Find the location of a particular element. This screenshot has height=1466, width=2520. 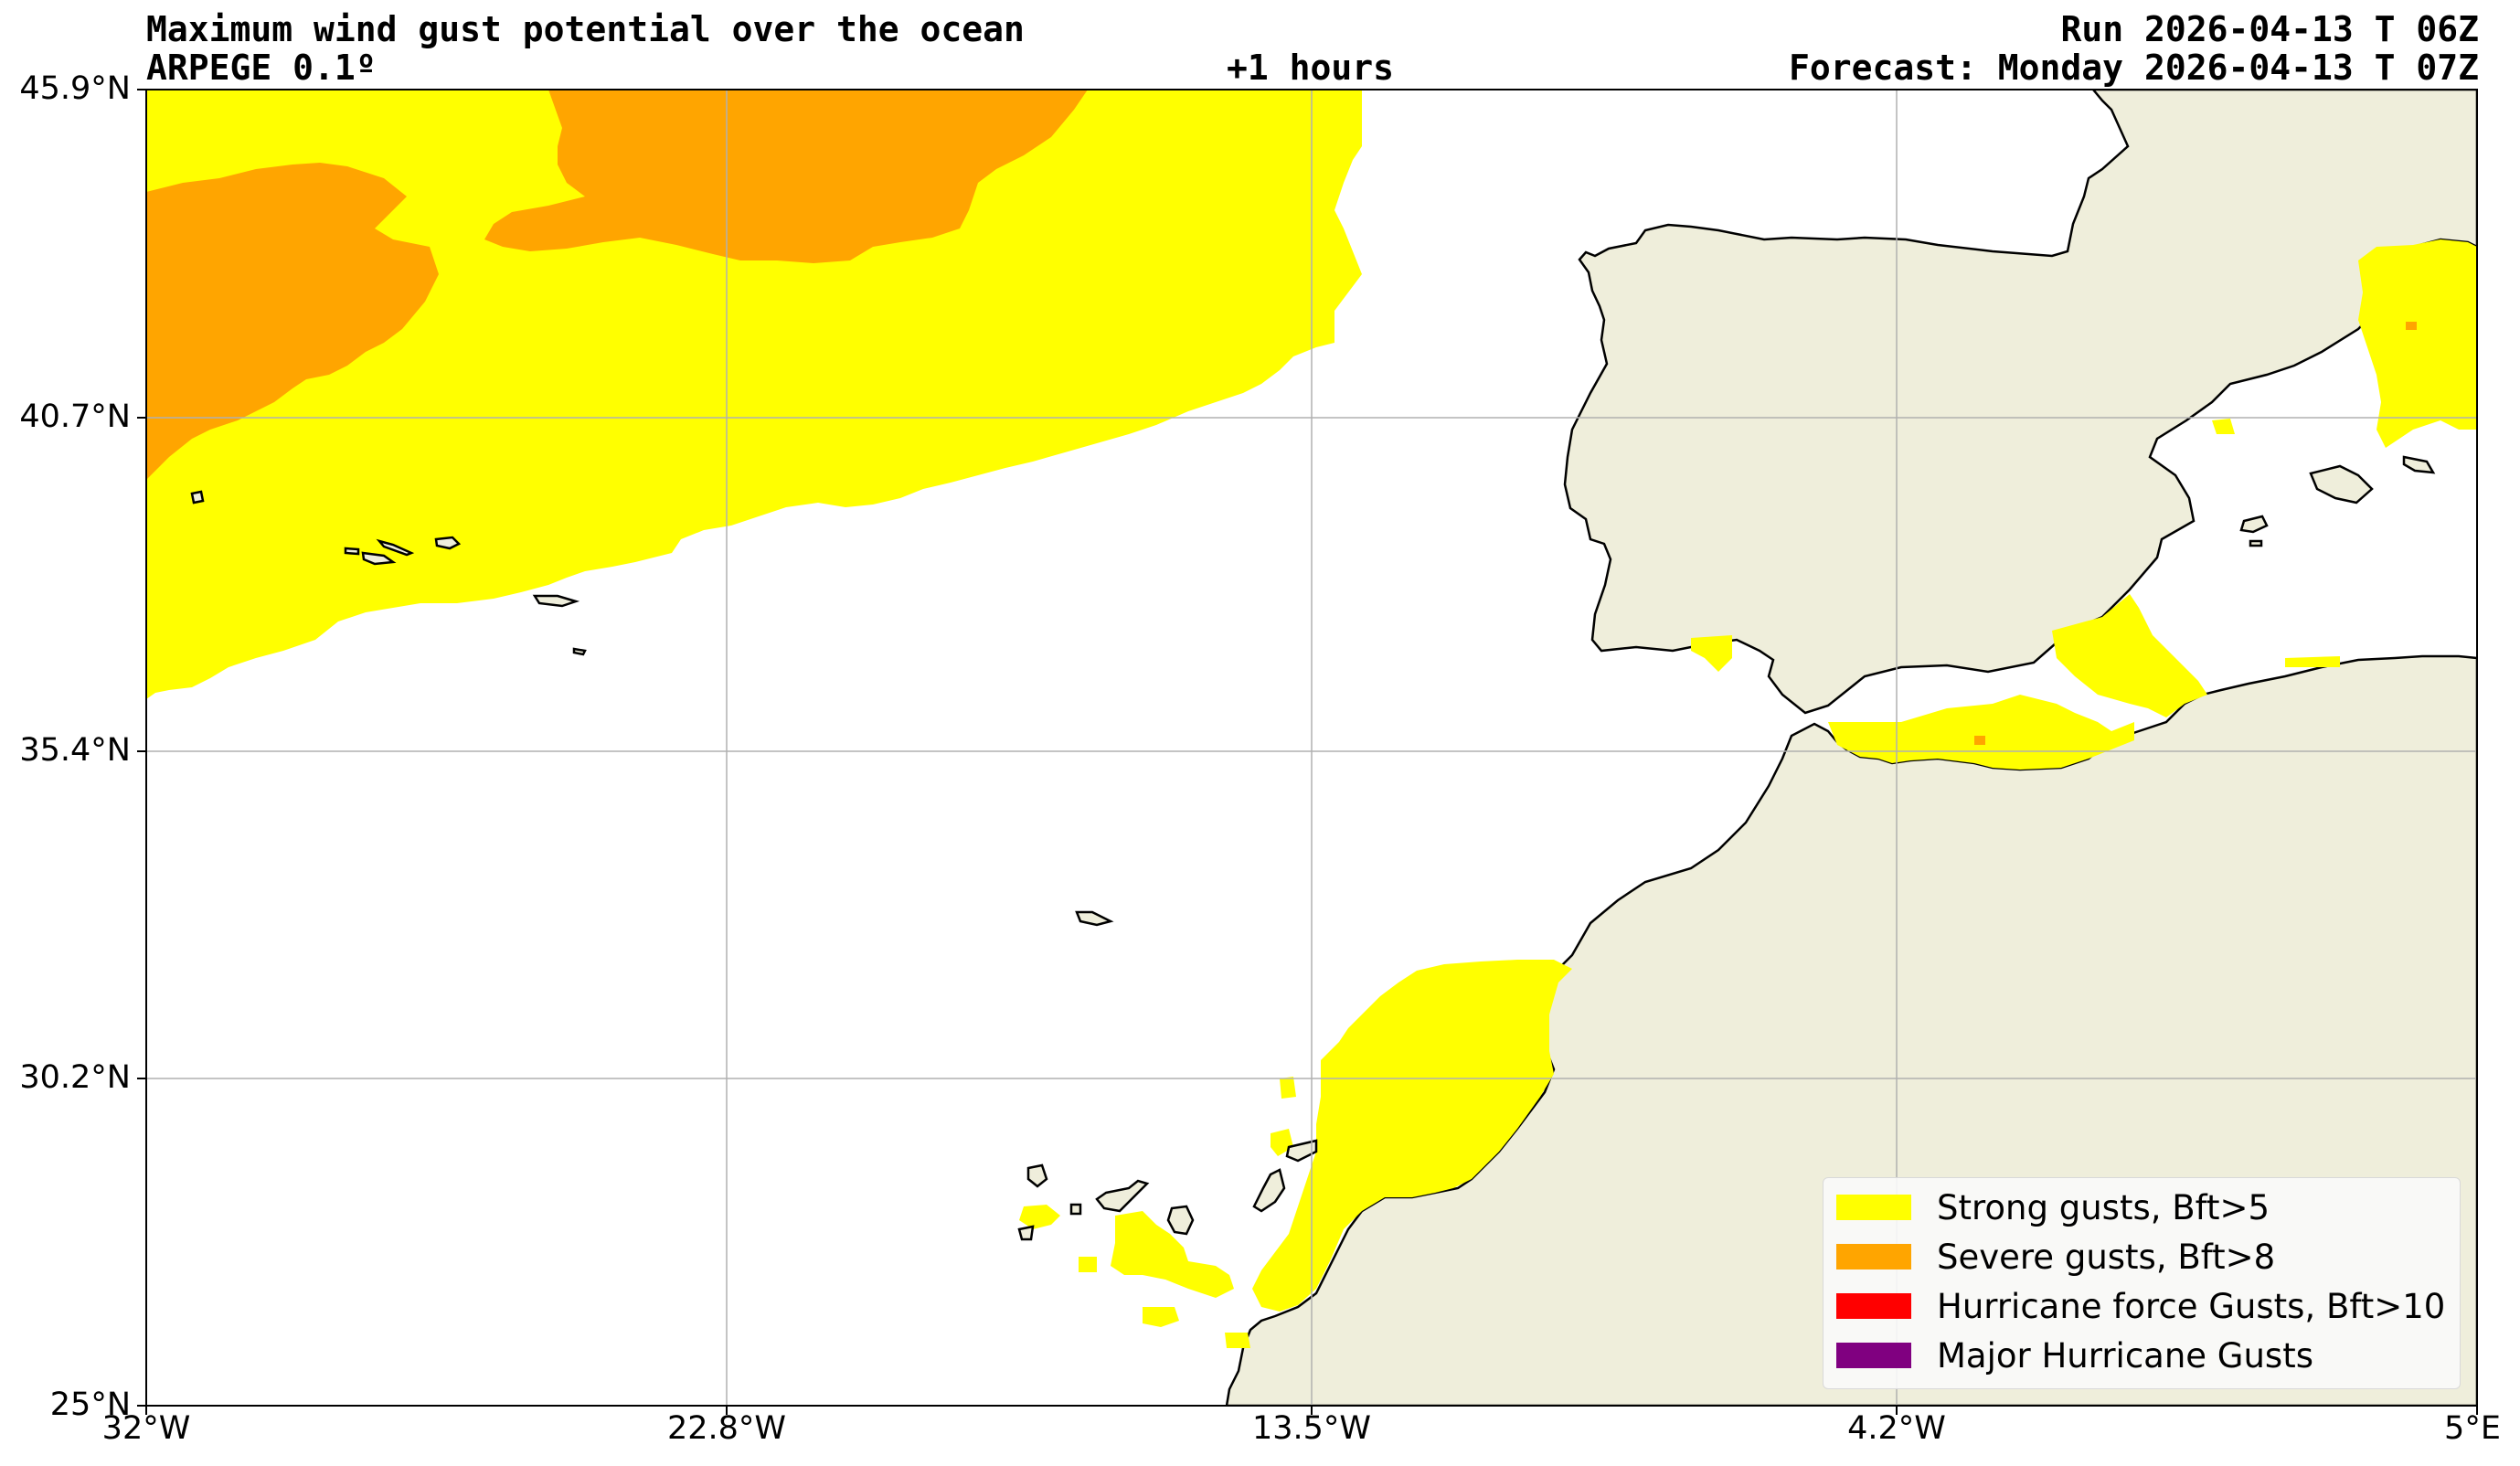

lat-tick-label: 25°N is located at coordinates (90, 1405).